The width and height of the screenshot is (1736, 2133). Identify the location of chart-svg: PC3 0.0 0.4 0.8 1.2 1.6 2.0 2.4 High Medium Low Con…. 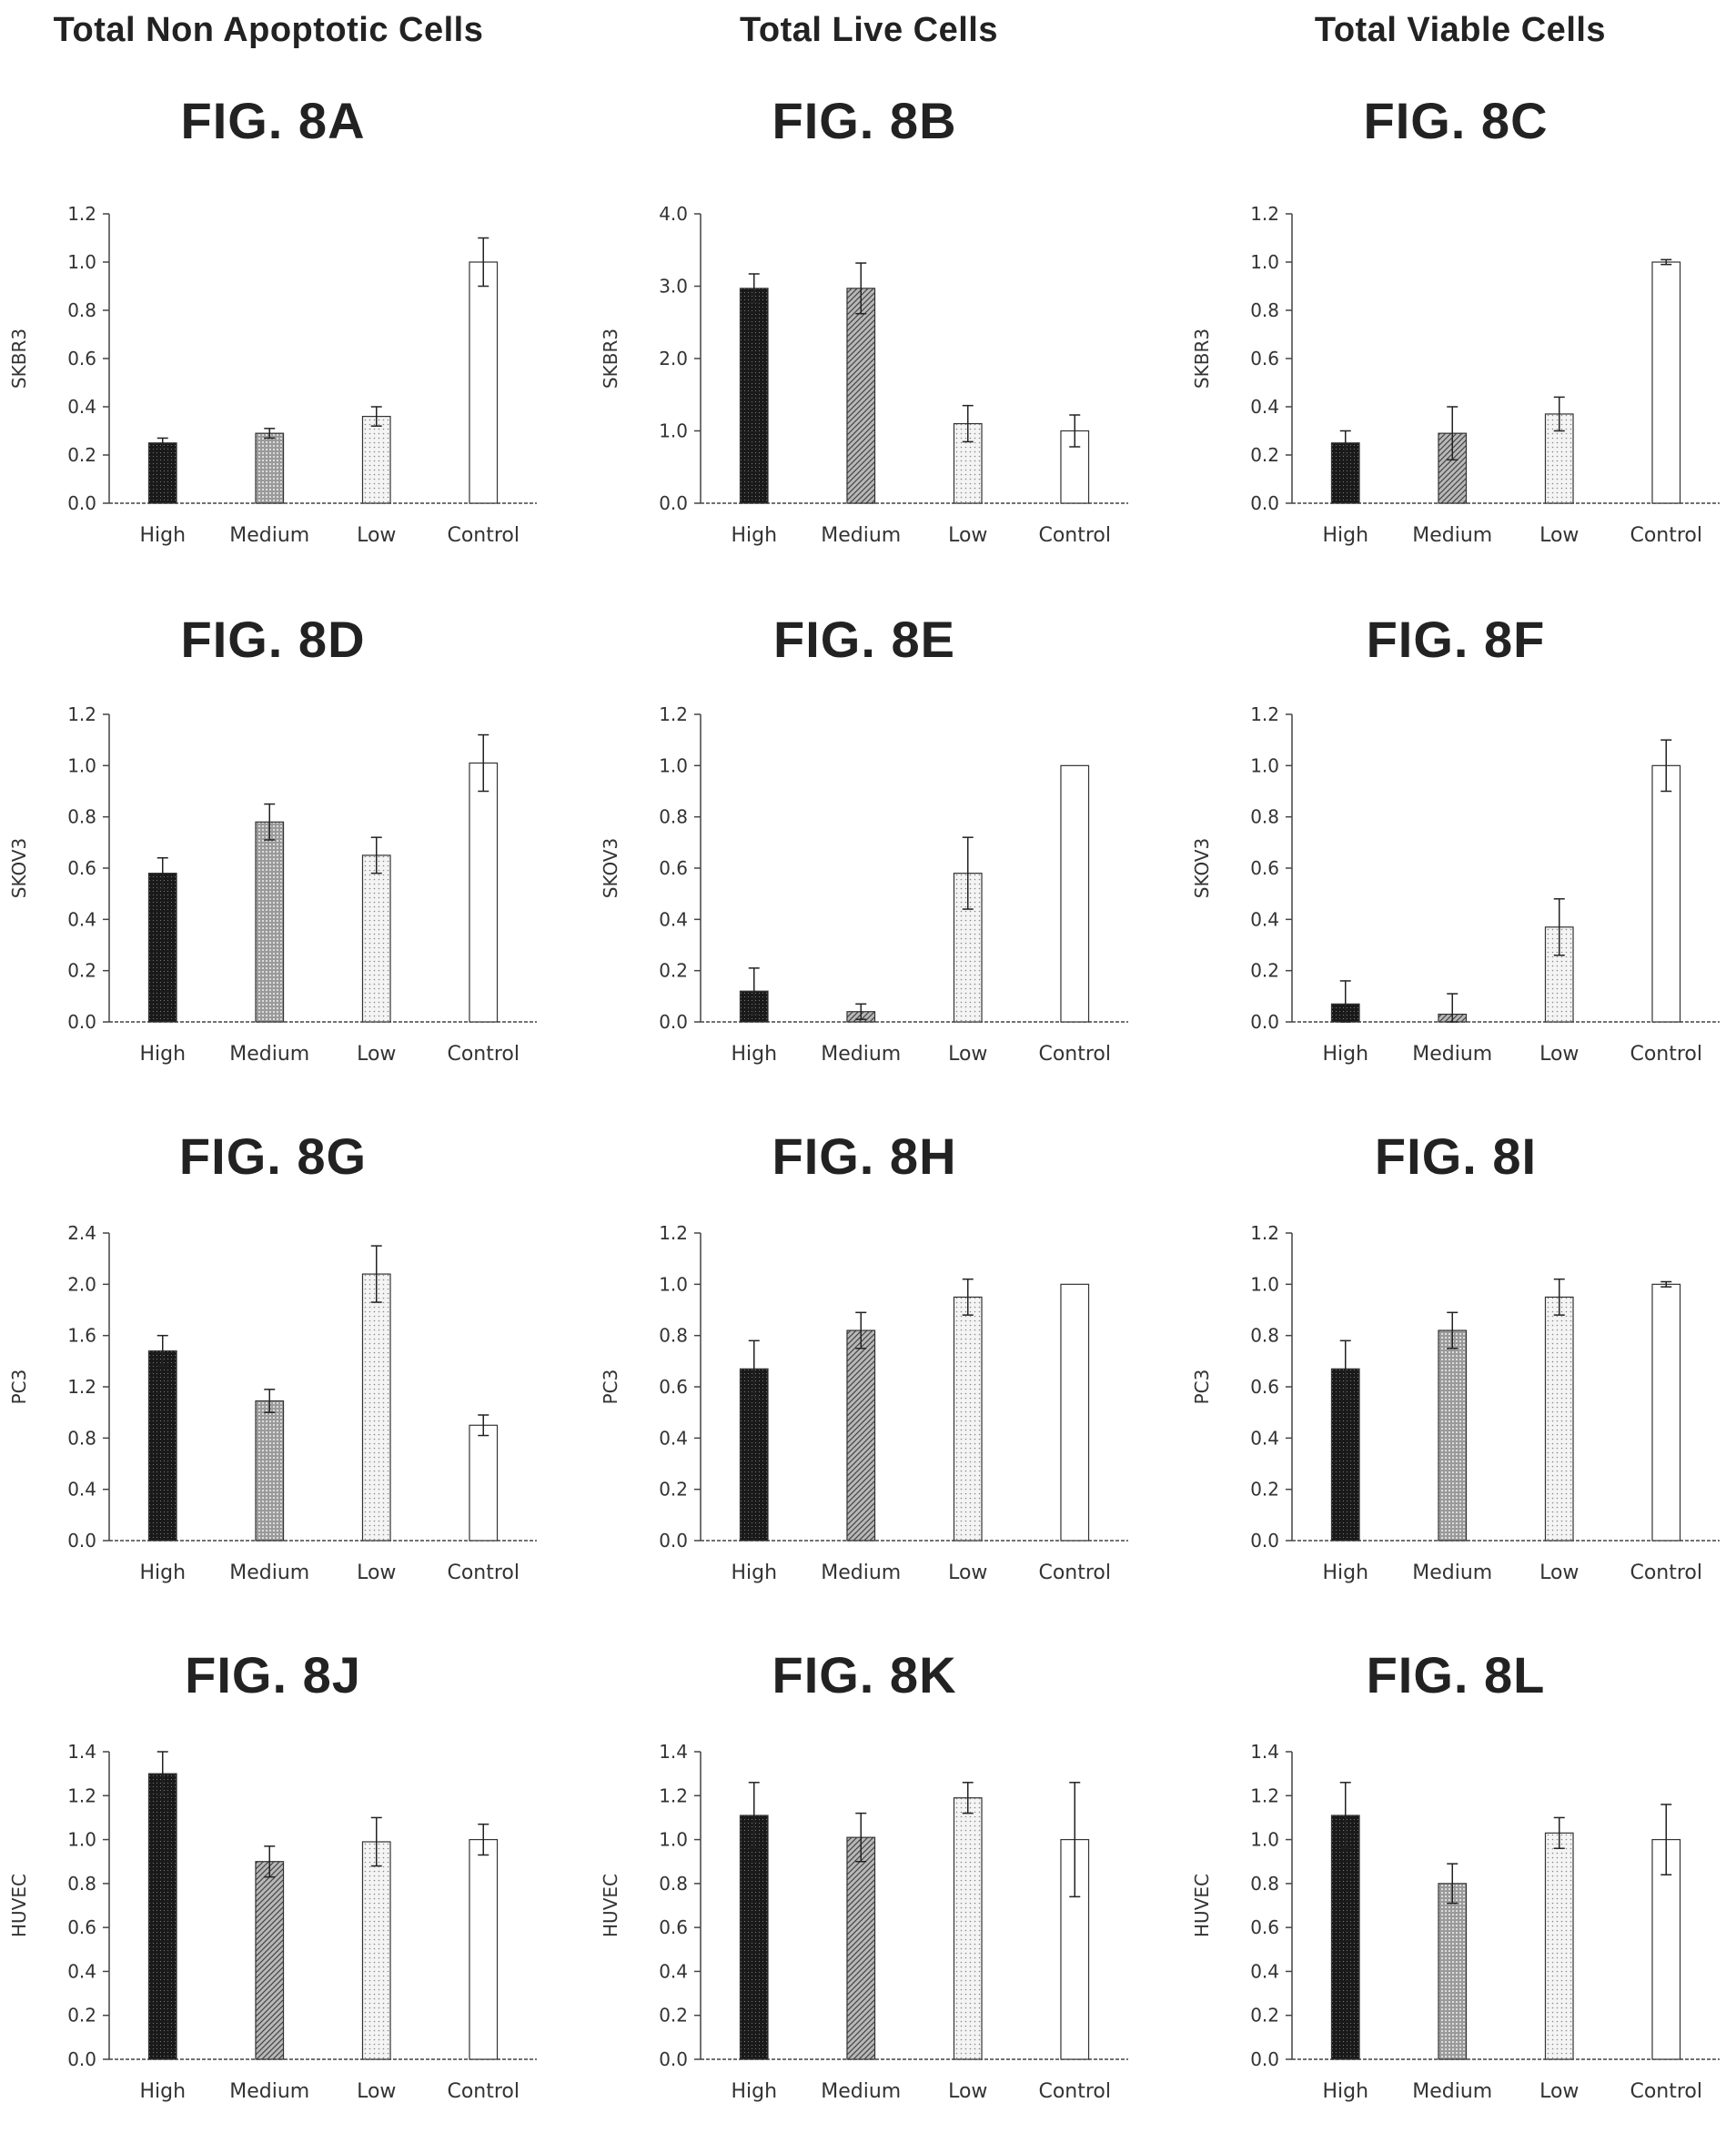
(272, 1403).